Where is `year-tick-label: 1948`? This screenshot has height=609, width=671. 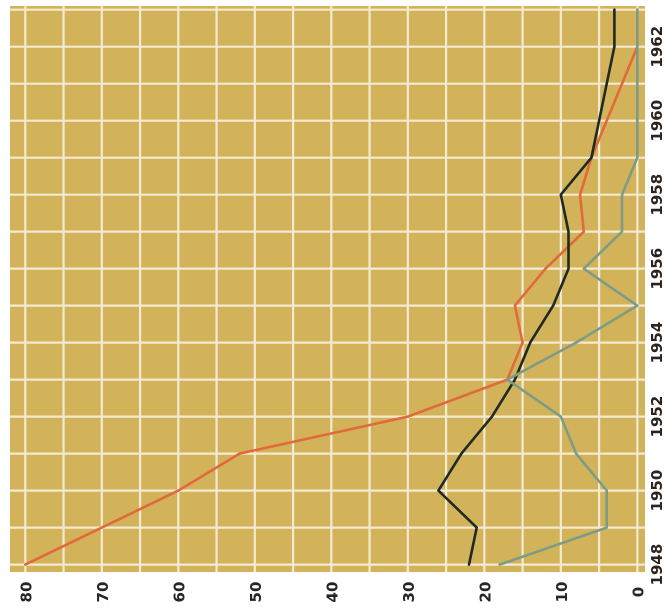
year-tick-label: 1948 is located at coordinates (657, 565).